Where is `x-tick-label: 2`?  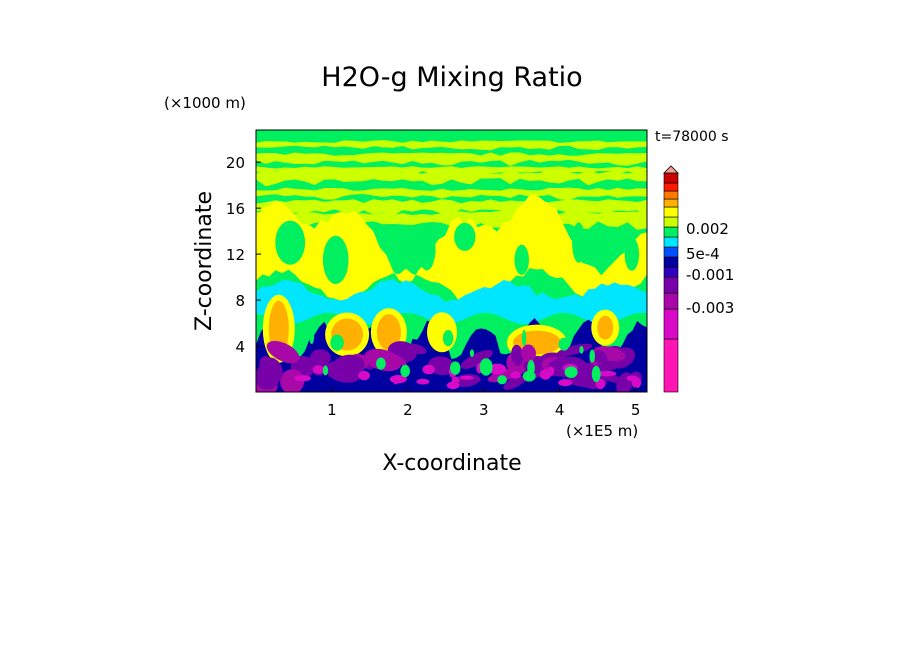
x-tick-label: 2 is located at coordinates (408, 410).